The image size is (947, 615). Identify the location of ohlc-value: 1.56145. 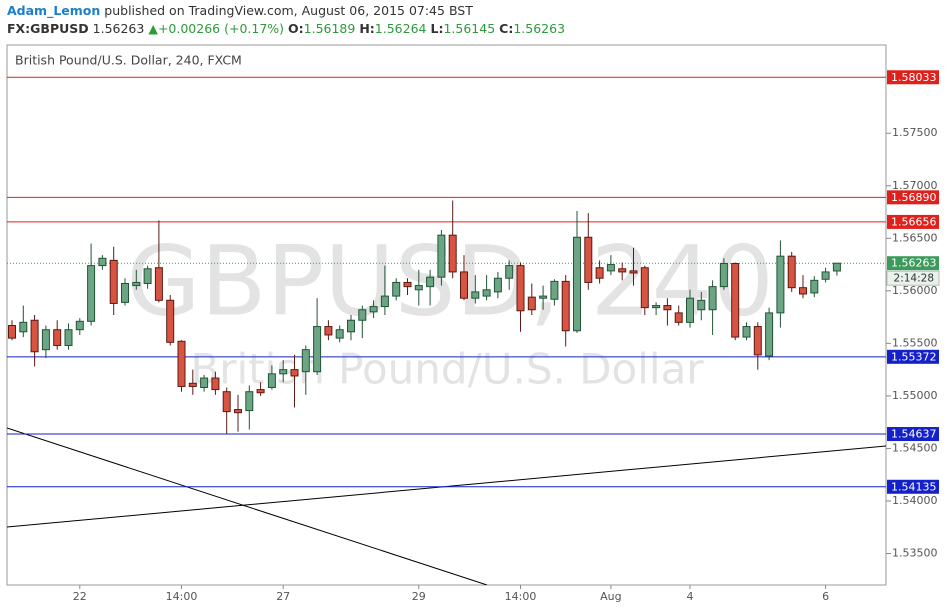
(469, 28).